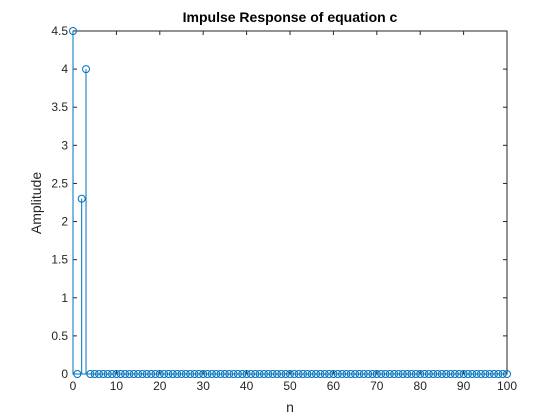  Describe the element at coordinates (117, 386) in the screenshot. I see `x-tick-label: 10` at that location.